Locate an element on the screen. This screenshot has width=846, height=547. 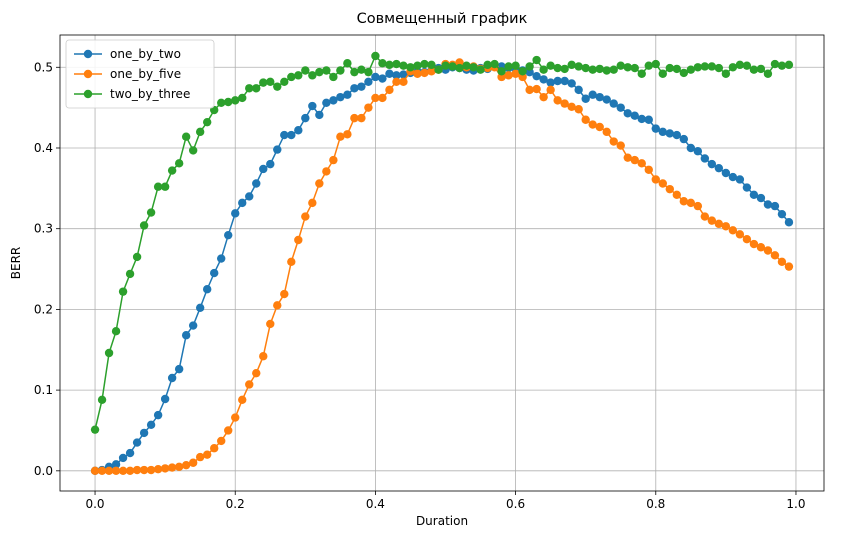
chart-title: Совмещенный график is located at coordinates (442, 19).